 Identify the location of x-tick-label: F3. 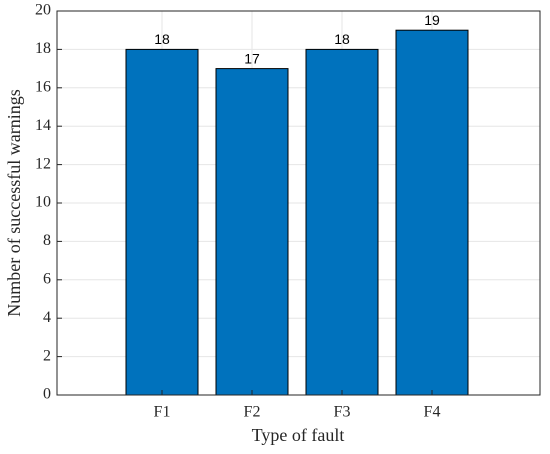
(342, 412).